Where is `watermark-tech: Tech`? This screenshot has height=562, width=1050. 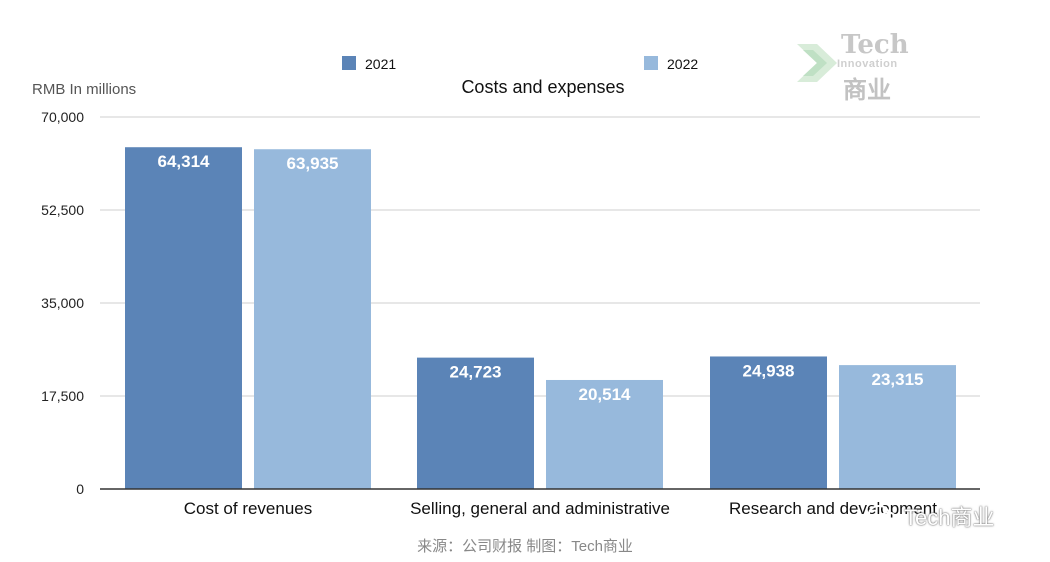 watermark-tech: Tech is located at coordinates (875, 45).